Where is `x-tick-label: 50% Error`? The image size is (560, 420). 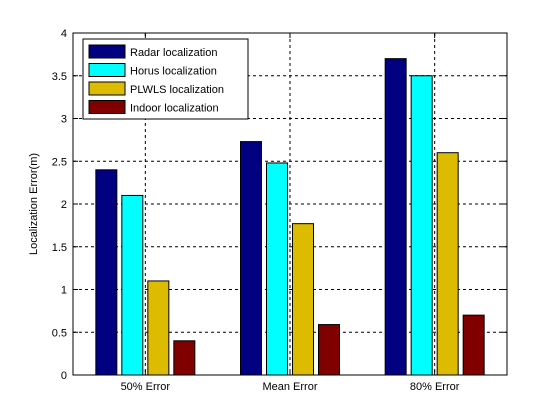 x-tick-label: 50% Error is located at coordinates (146, 387).